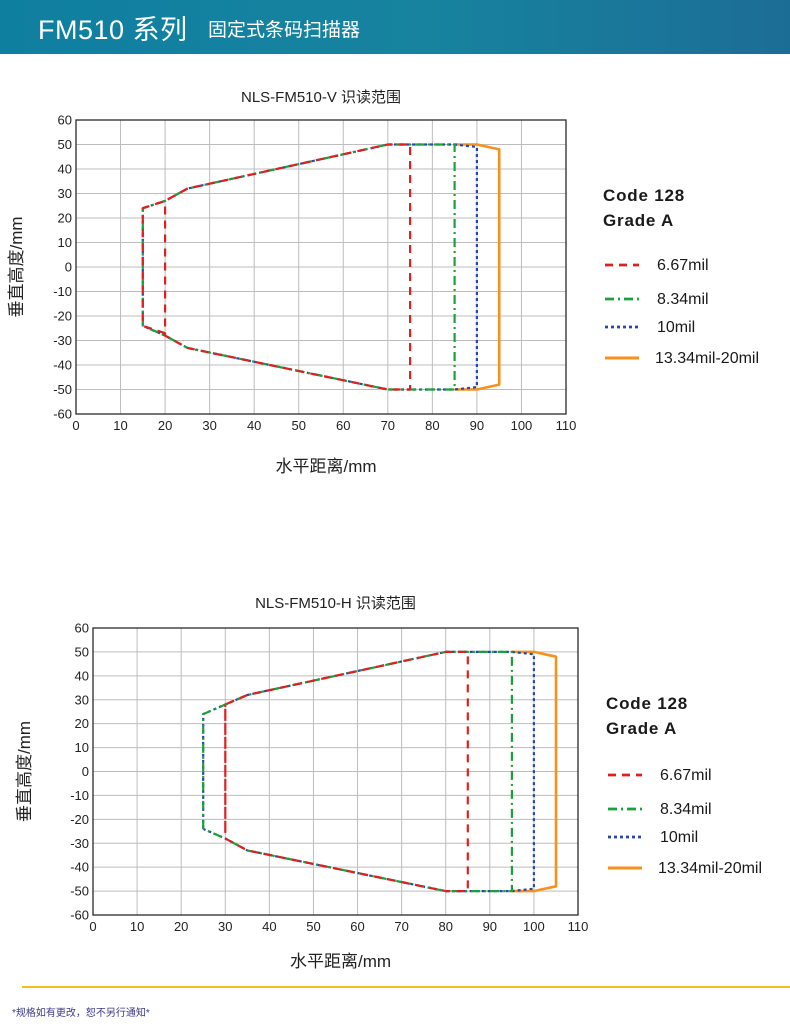 This screenshot has width=790, height=1030. What do you see at coordinates (683, 299) in the screenshot?
I see `chart0-legend-label: 8.34mil` at bounding box center [683, 299].